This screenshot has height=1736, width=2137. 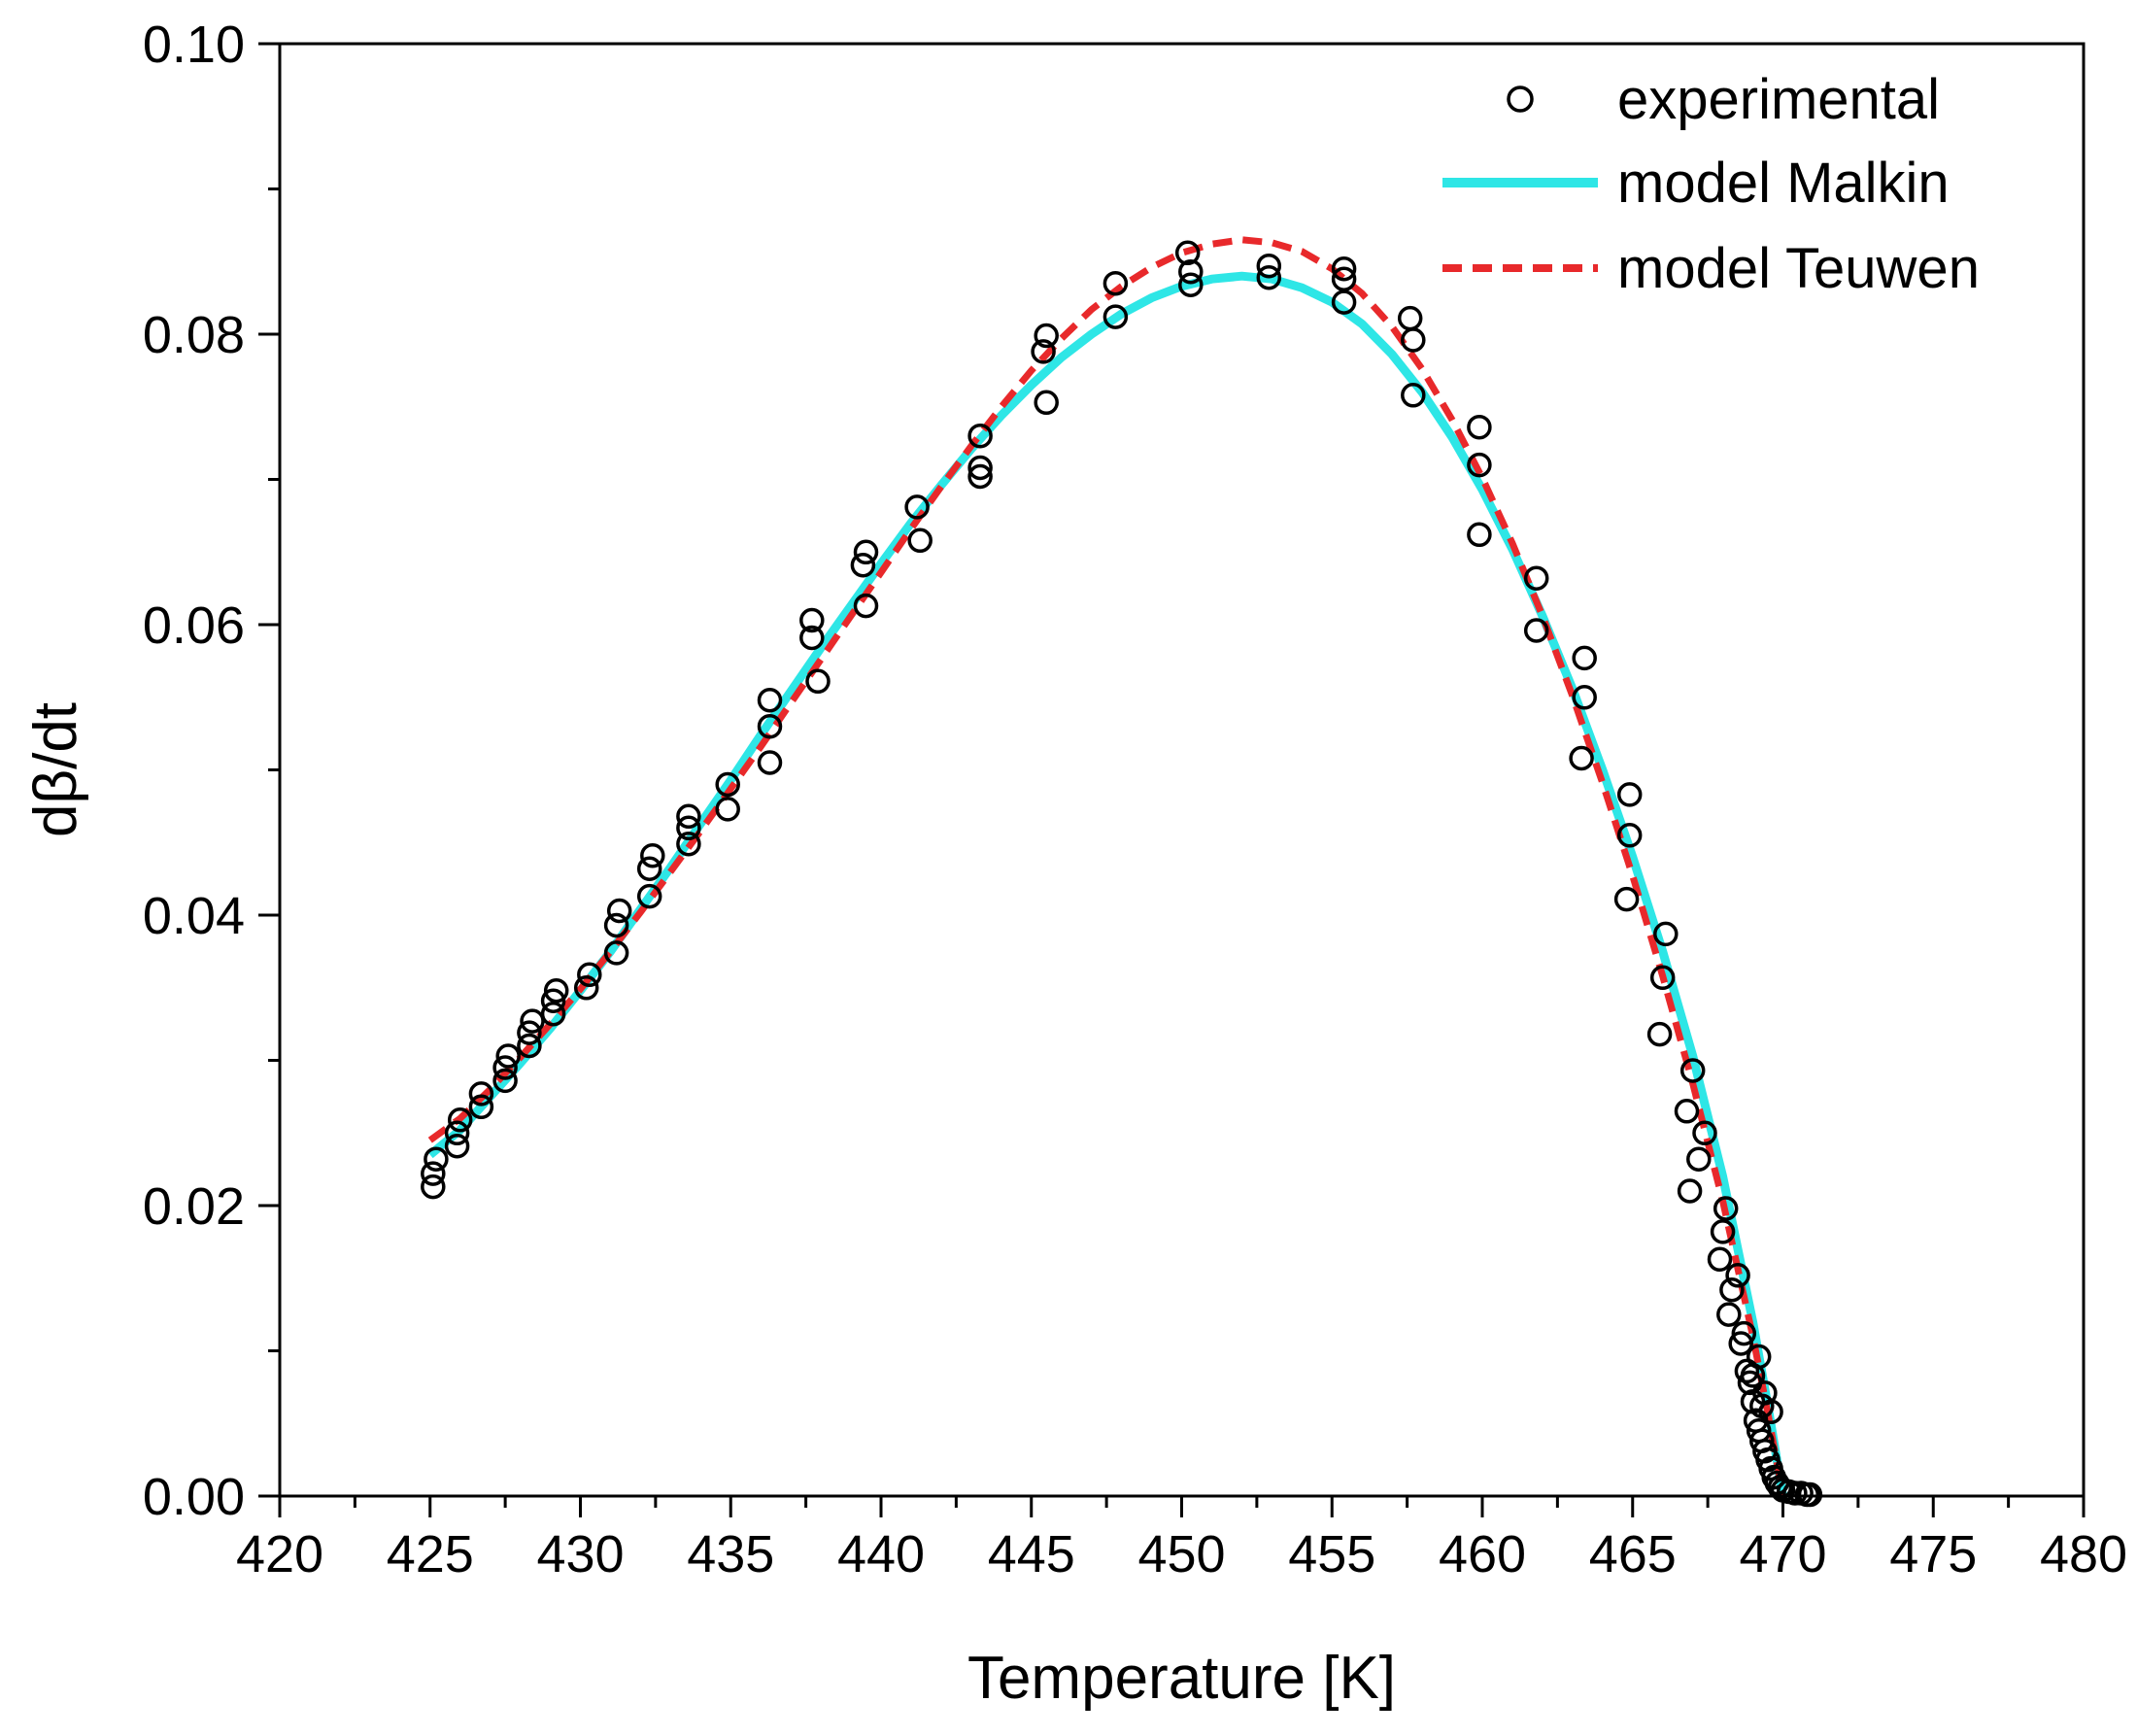 I want to click on x-axis-title: Temperature [K], so click(x=1181, y=1678).